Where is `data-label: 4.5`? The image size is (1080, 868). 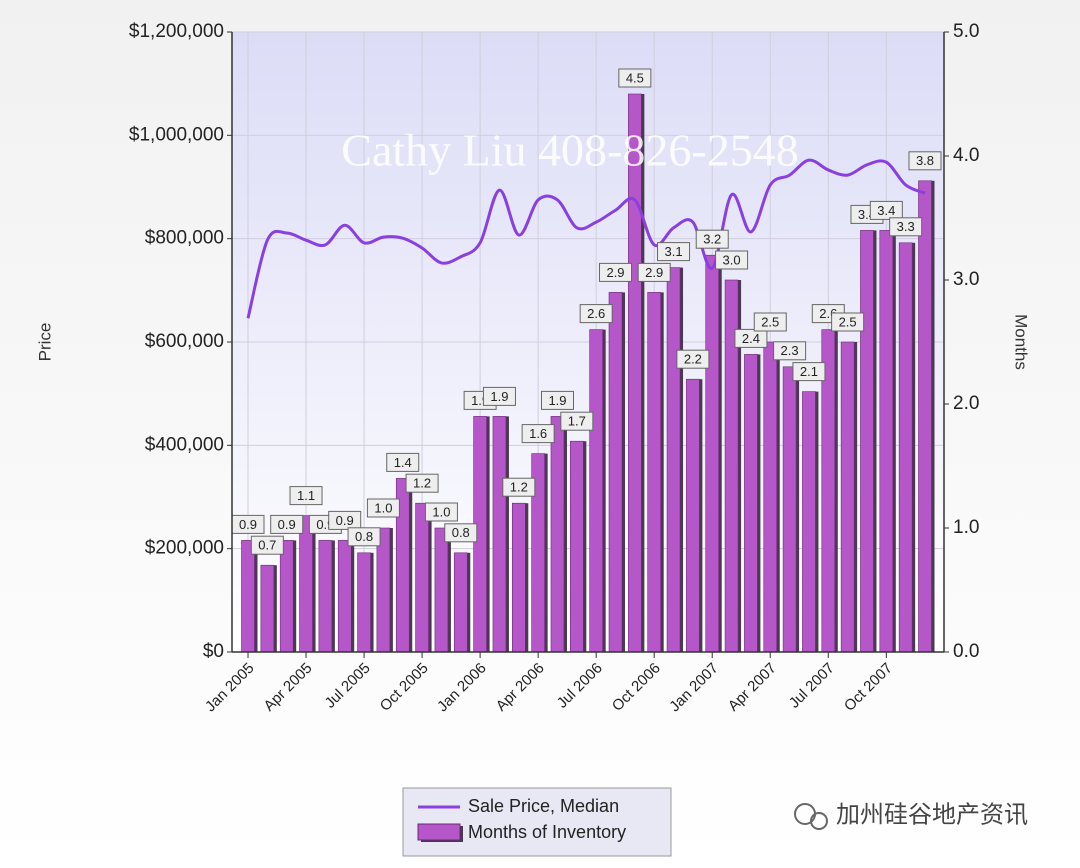 data-label: 4.5 is located at coordinates (635, 77).